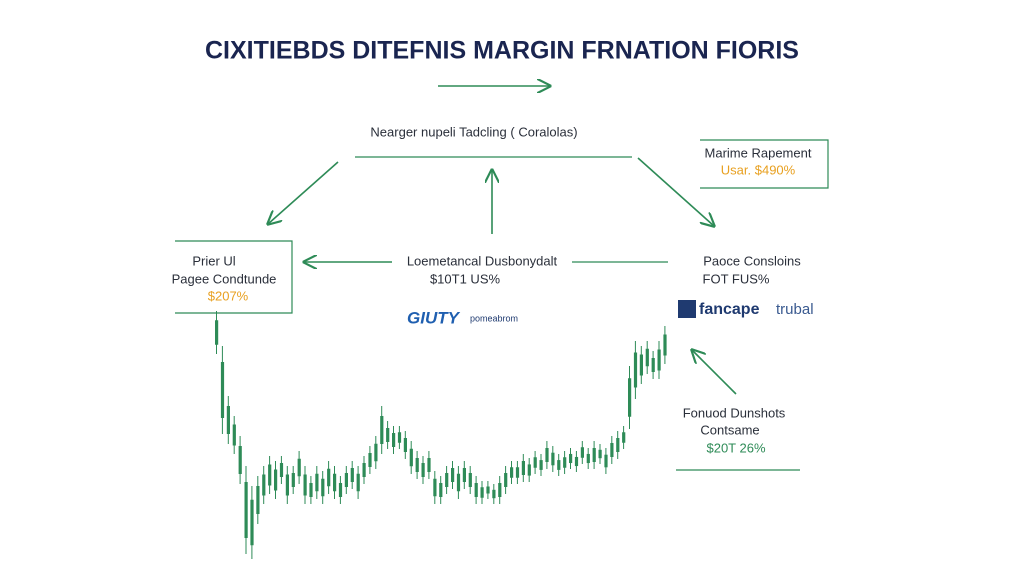  I want to click on center-line: Loemetancal Dusbonydalt, so click(482, 260).